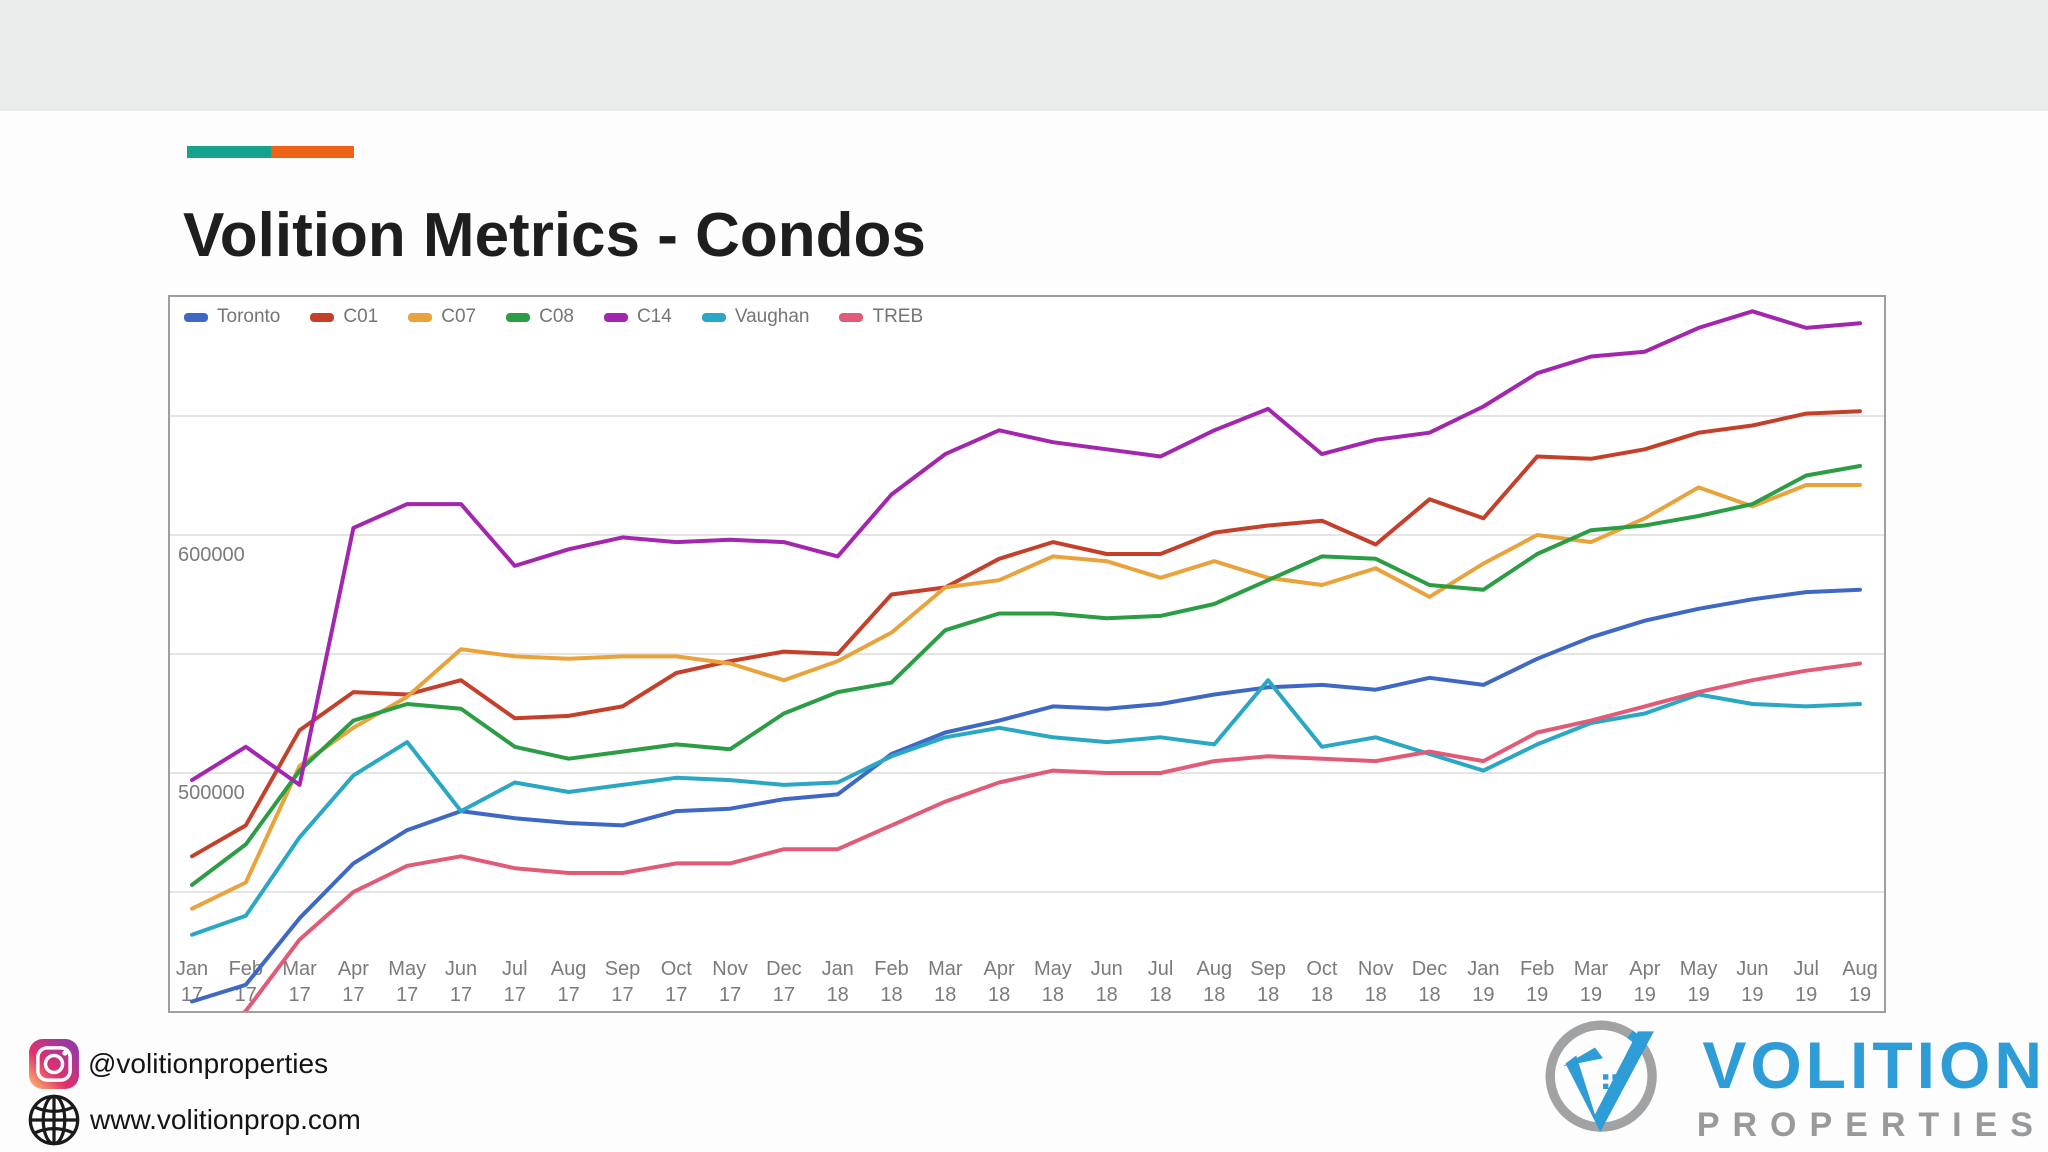 The height and width of the screenshot is (1152, 2048). Describe the element at coordinates (515, 982) in the screenshot. I see `x-tick-label-Jul-17: Jul 17` at that location.